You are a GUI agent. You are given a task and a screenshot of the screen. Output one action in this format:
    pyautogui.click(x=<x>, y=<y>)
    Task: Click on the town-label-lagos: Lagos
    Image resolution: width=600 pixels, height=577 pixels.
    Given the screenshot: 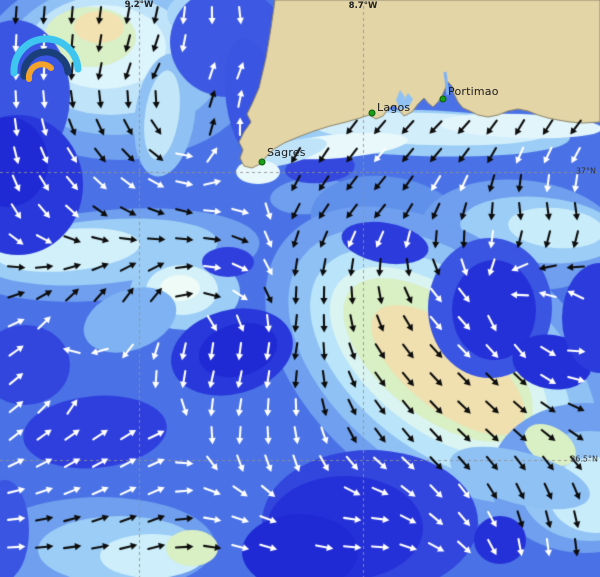 What is the action you would take?
    pyautogui.click(x=394, y=107)
    